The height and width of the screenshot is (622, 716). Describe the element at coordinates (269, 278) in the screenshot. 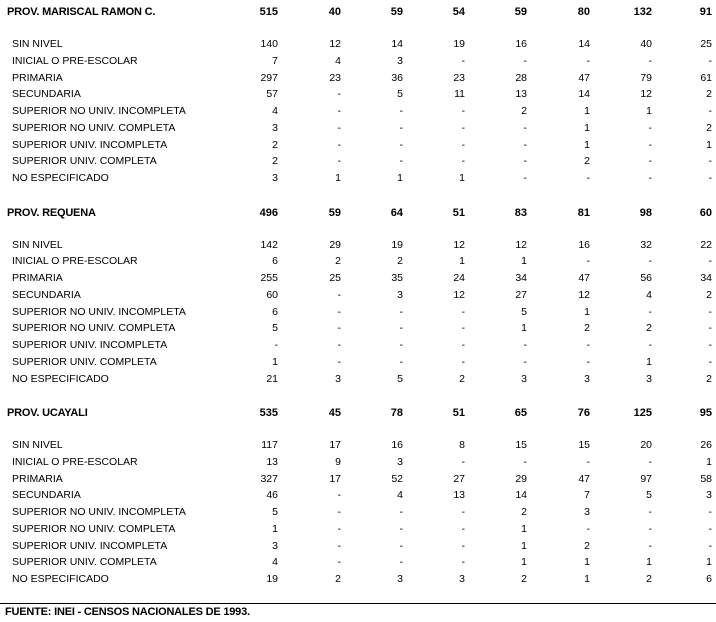

I see `value-cell: 255` at that location.